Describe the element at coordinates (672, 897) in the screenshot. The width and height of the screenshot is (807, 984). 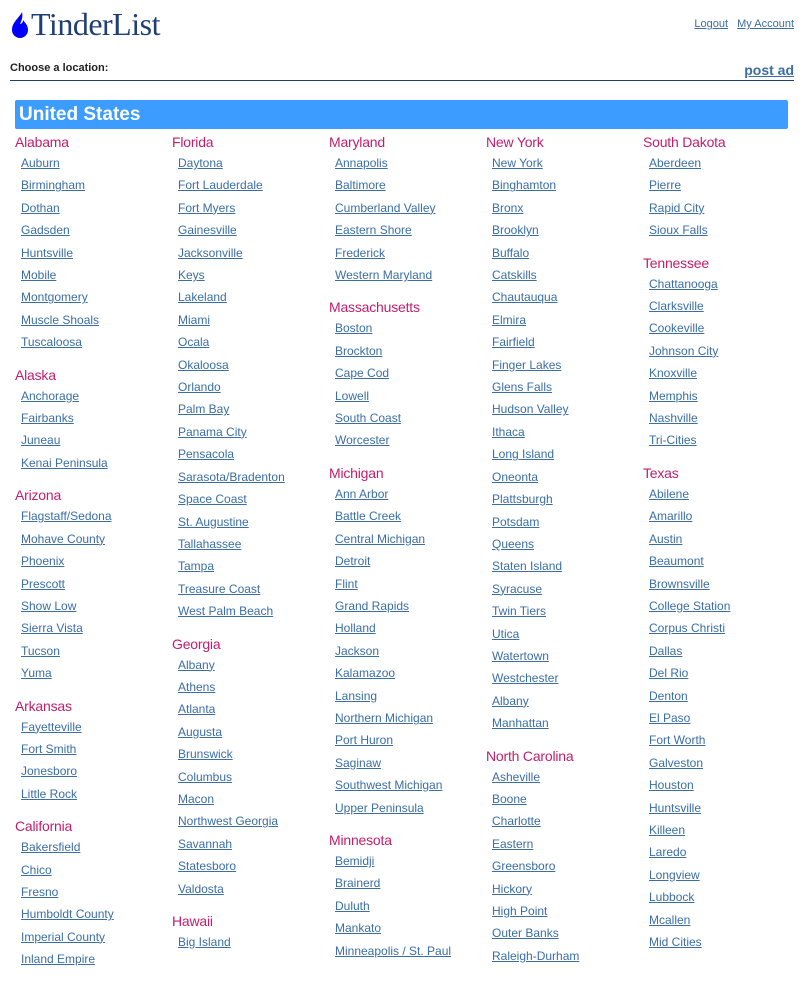
I see `city-link: Lubbock` at that location.